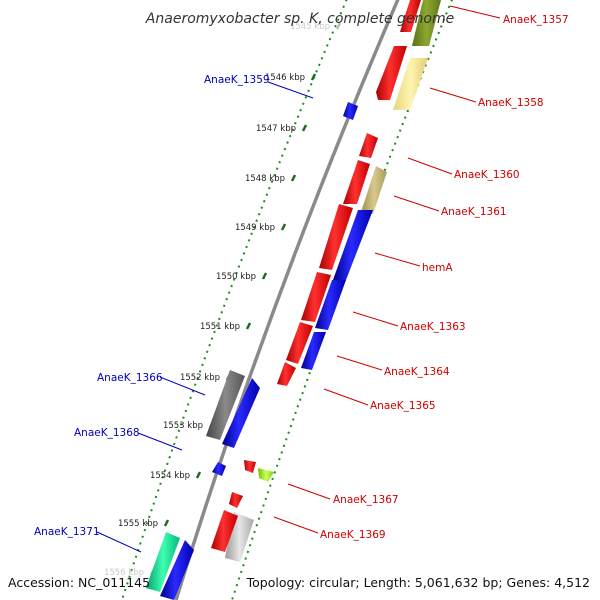  What do you see at coordinates (236, 277) in the screenshot?
I see `kbp-tick-label: 1550 kbp` at bounding box center [236, 277].